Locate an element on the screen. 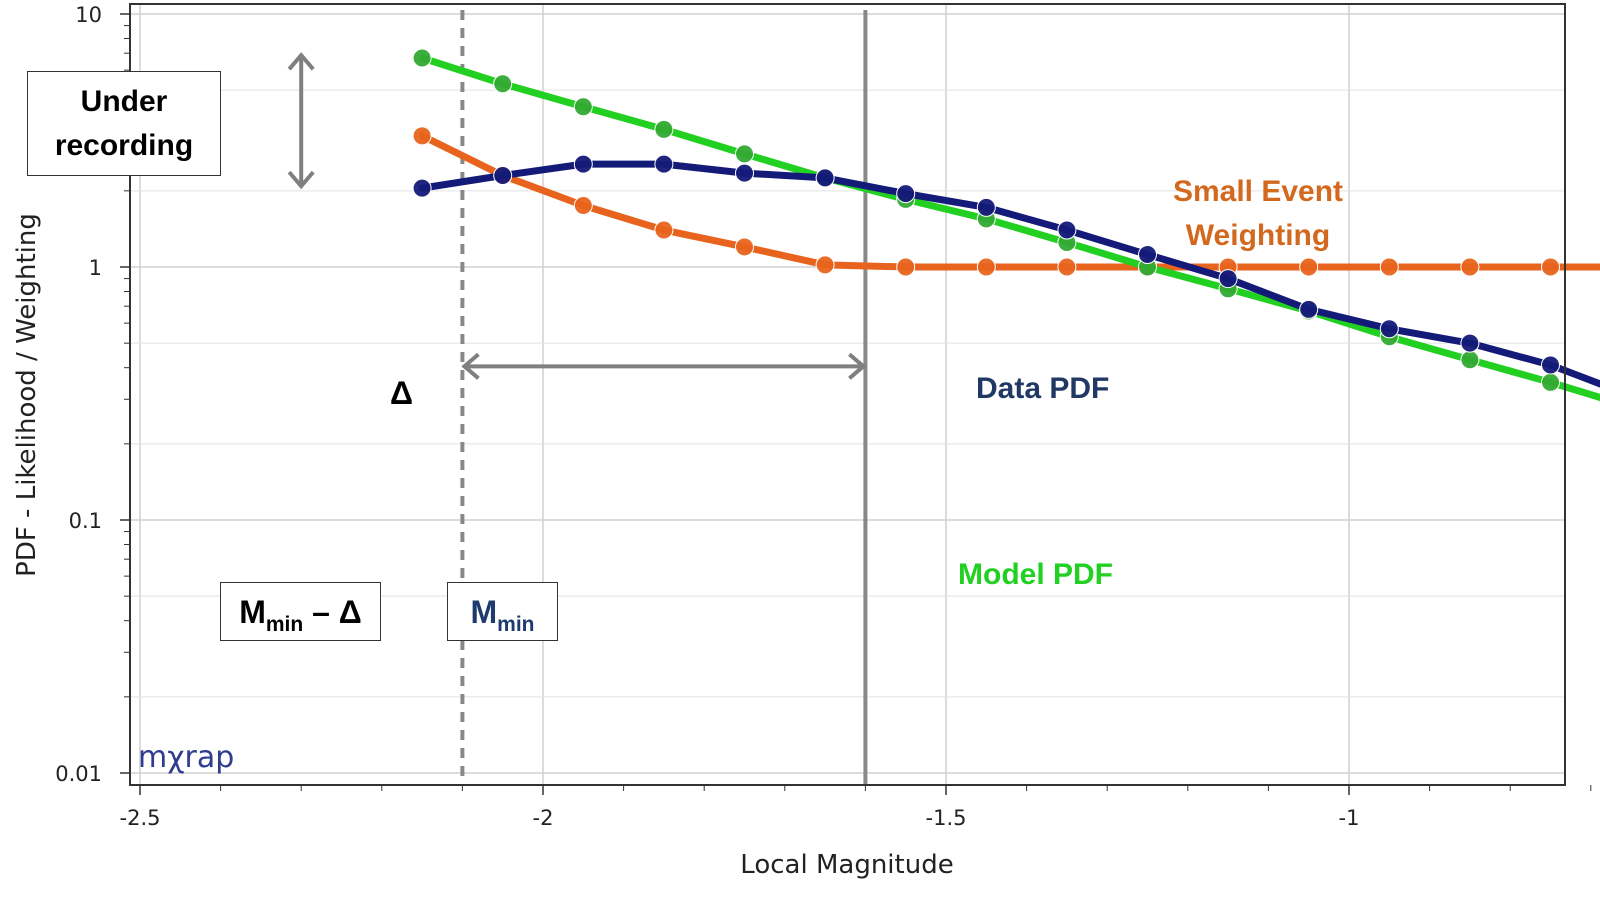  delta-label: Δ is located at coordinates (401, 393).